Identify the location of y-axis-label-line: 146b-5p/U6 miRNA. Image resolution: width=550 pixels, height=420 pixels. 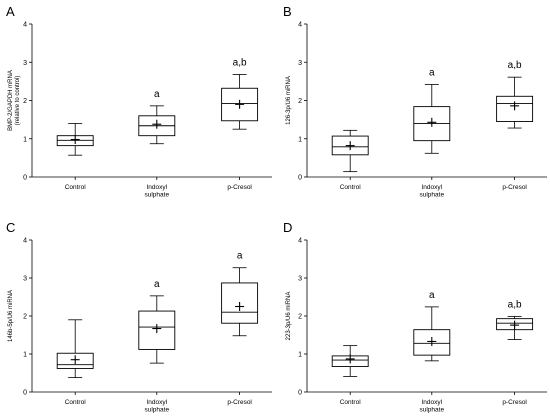
(11, 316).